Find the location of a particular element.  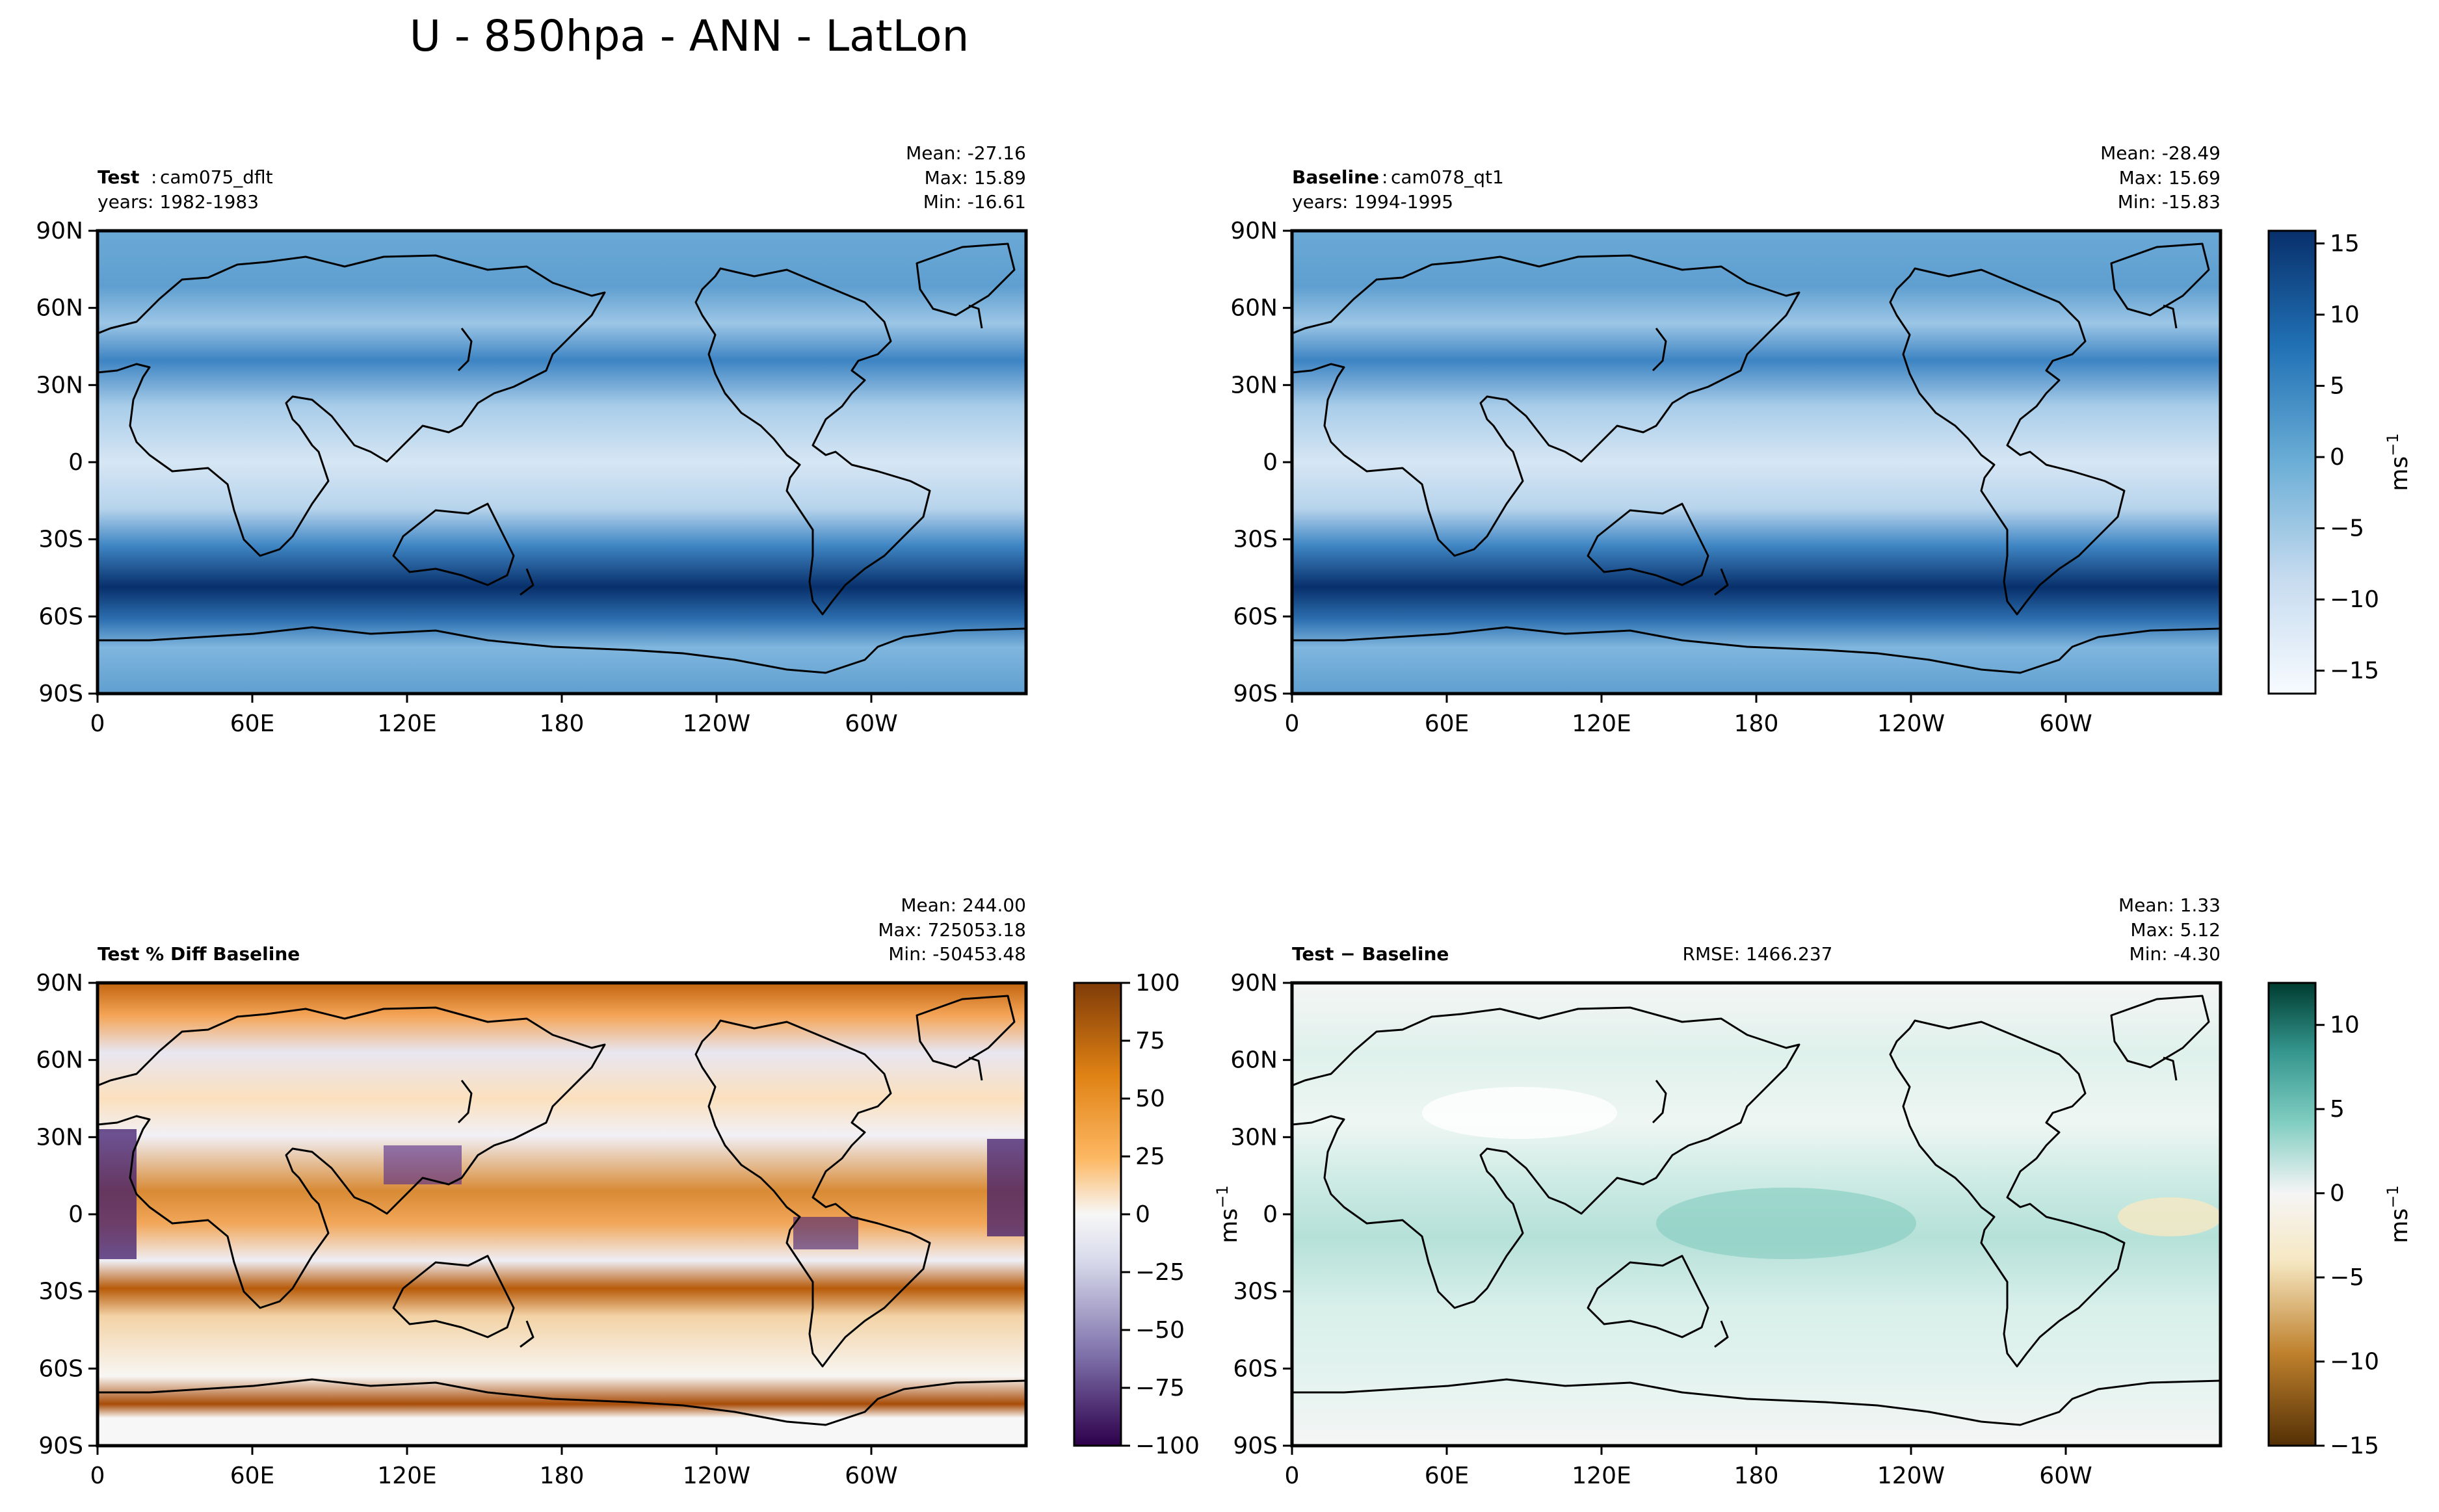

colorbar-u: 15 10 5 0 −5 −10 −15 ms−1 is located at coordinates (2340, 462).